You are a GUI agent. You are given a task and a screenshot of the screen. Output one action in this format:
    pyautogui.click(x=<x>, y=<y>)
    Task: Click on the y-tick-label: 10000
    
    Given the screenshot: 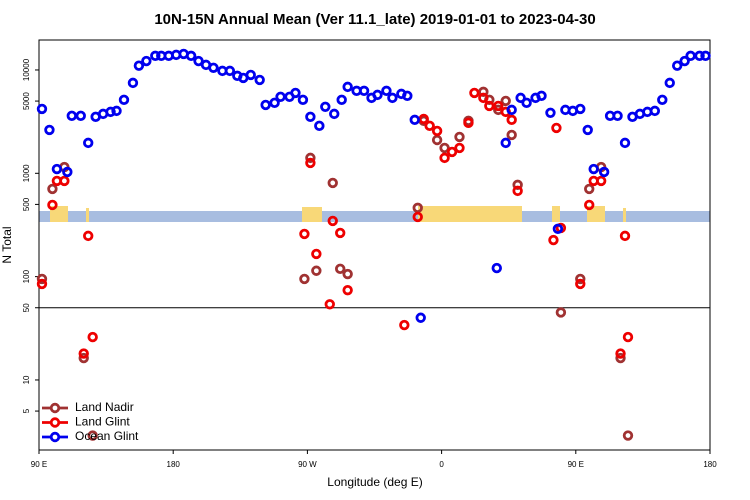 What is the action you would take?
    pyautogui.click(x=26, y=69)
    